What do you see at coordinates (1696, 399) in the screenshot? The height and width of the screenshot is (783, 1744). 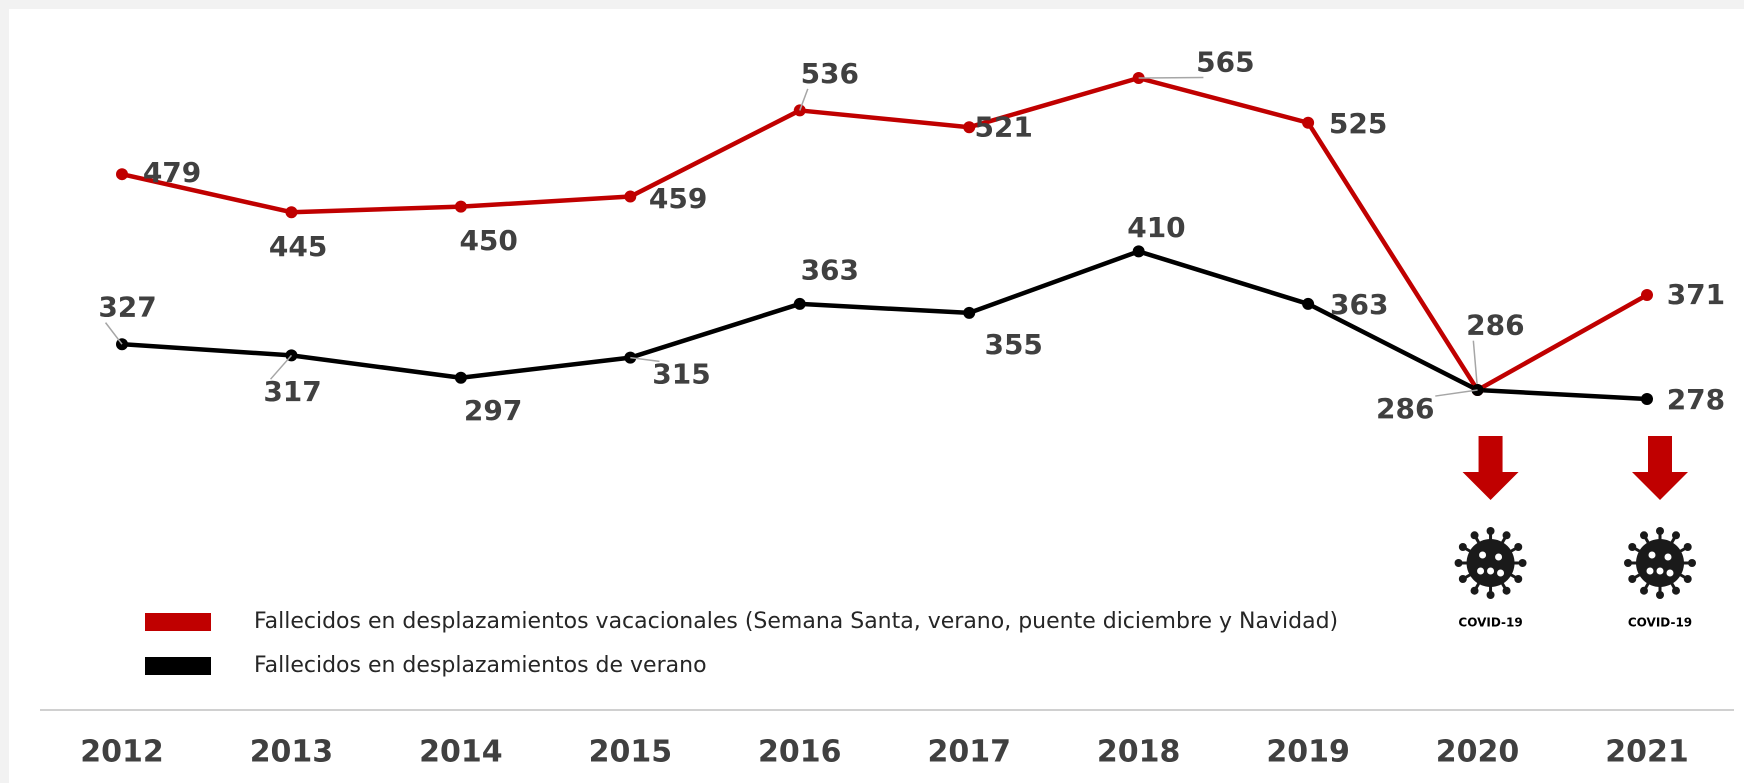 I see `data-label: 278` at bounding box center [1696, 399].